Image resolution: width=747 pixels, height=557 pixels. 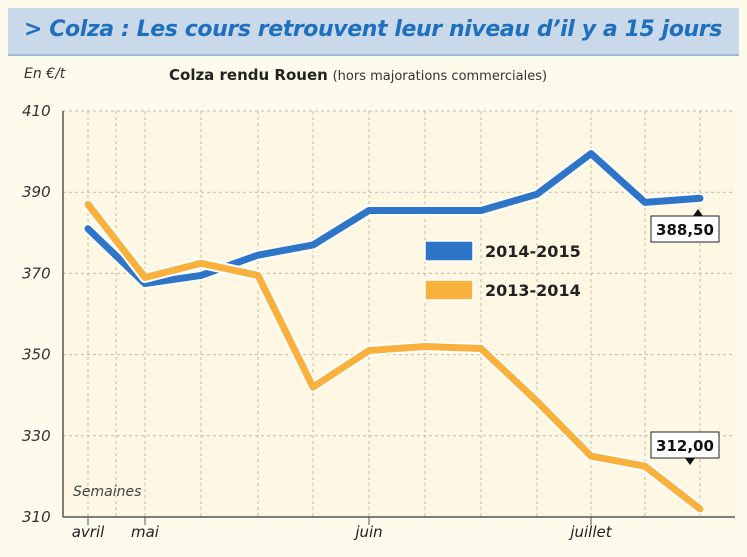 I want to click on y-tick-label: 410, so click(x=36, y=111).